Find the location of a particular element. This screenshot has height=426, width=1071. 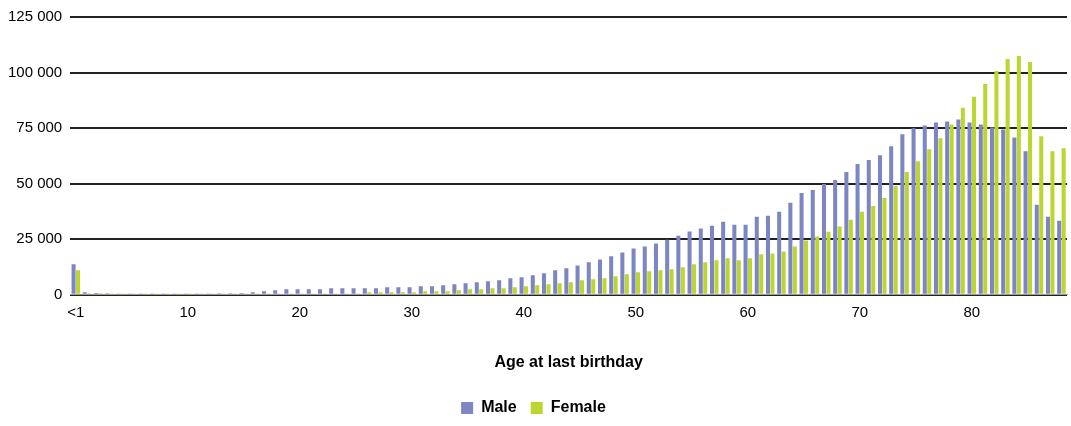

x-tick-label: 10 is located at coordinates (188, 311).